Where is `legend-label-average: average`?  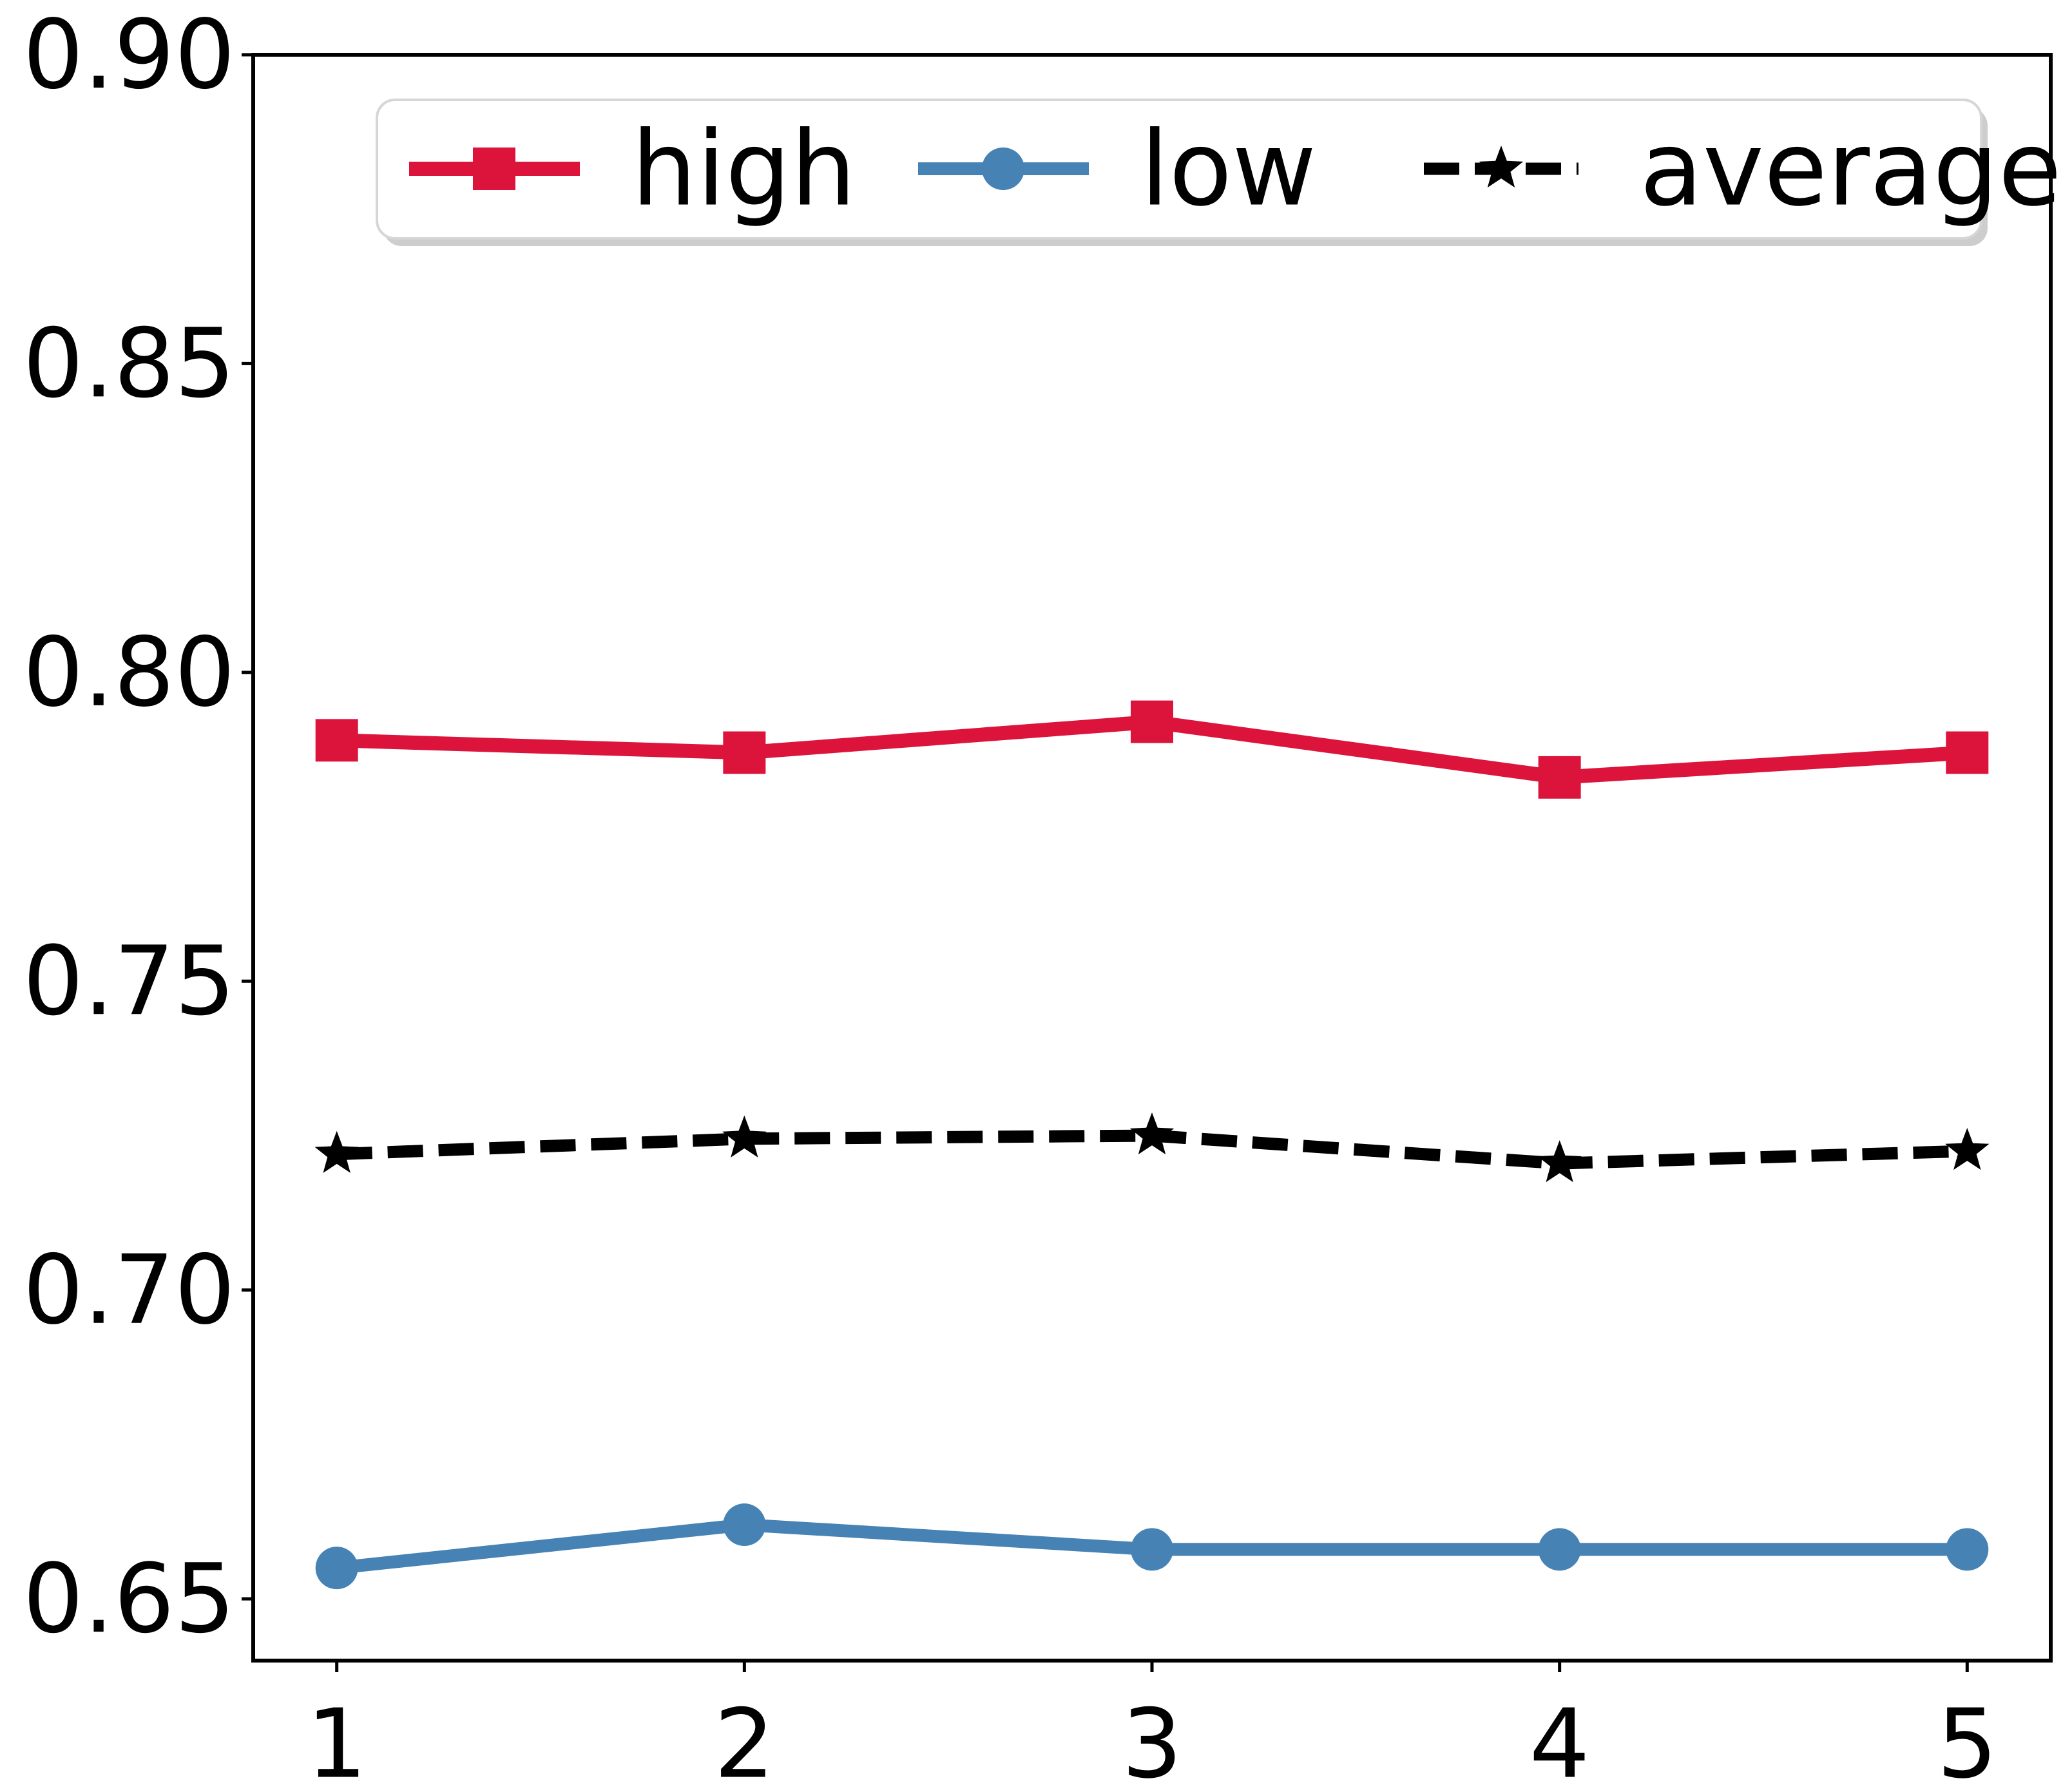
legend-label-average: average is located at coordinates (1851, 169).